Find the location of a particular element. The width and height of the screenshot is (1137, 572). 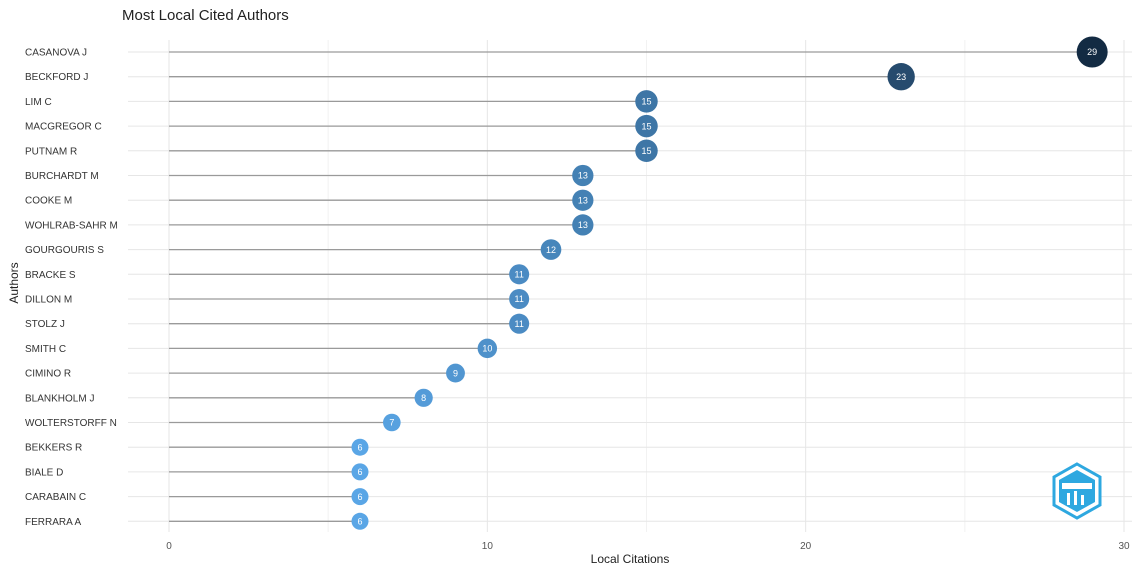

bibliometrix-logo is located at coordinates (1077, 491).